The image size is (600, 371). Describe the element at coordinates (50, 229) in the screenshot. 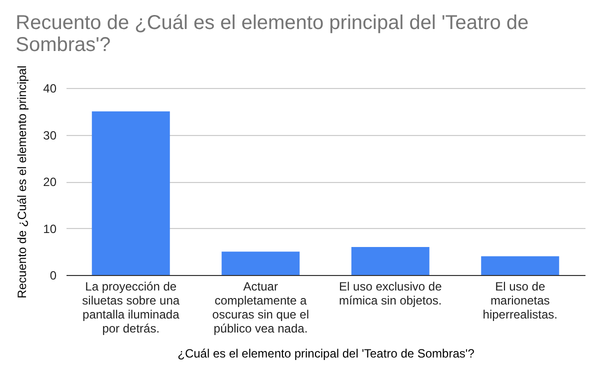

I see `y-tick-label: 10` at that location.